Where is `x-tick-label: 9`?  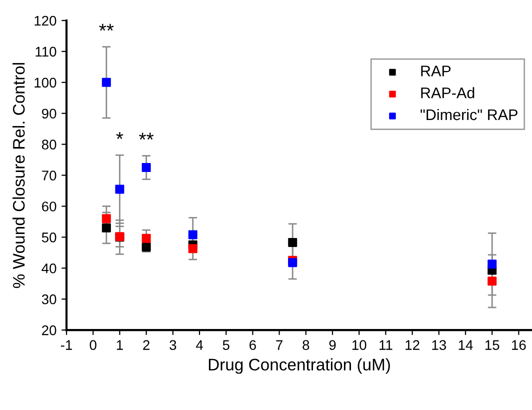 x-tick-label: 9 is located at coordinates (332, 345).